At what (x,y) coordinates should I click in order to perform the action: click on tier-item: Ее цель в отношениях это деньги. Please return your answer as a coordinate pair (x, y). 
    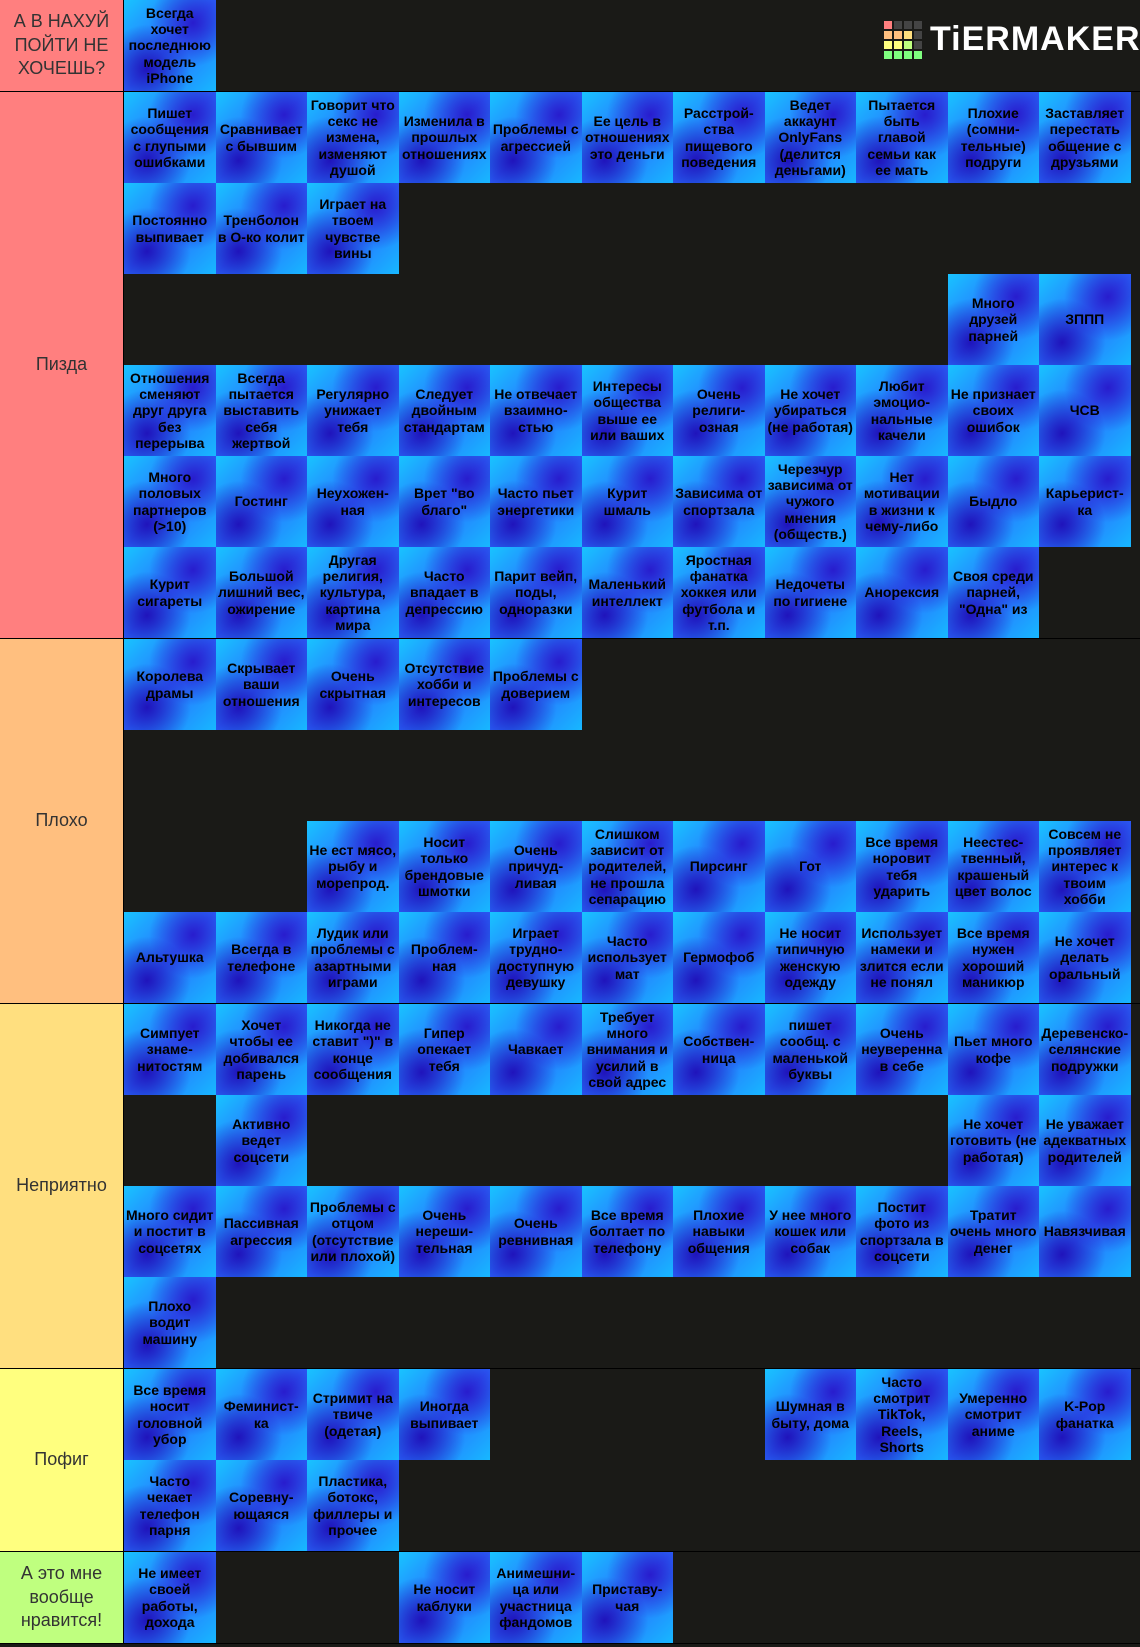
    Looking at the image, I should click on (628, 137).